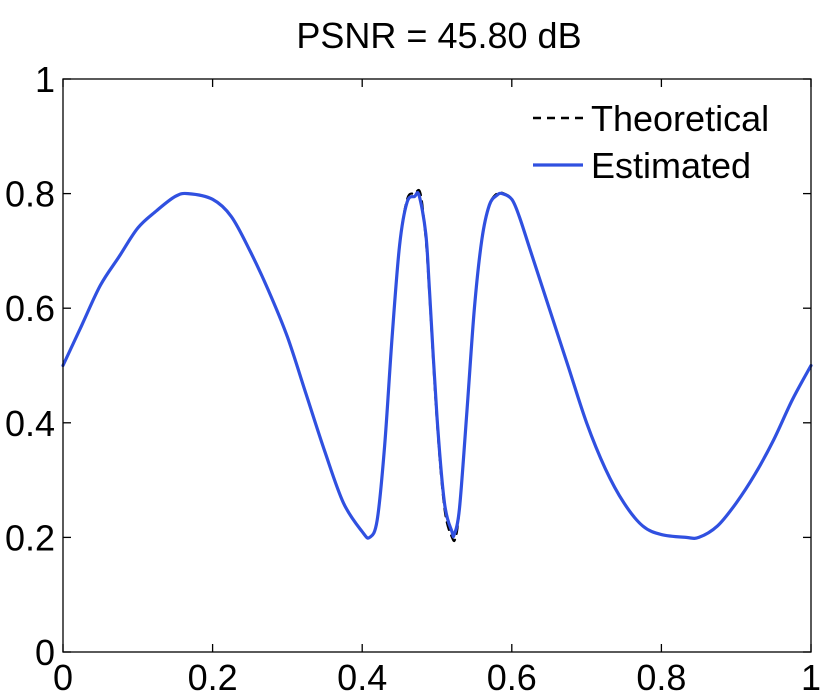 The width and height of the screenshot is (830, 696). Describe the element at coordinates (671, 165) in the screenshot. I see `legend-label-estimated: Estimated` at that location.